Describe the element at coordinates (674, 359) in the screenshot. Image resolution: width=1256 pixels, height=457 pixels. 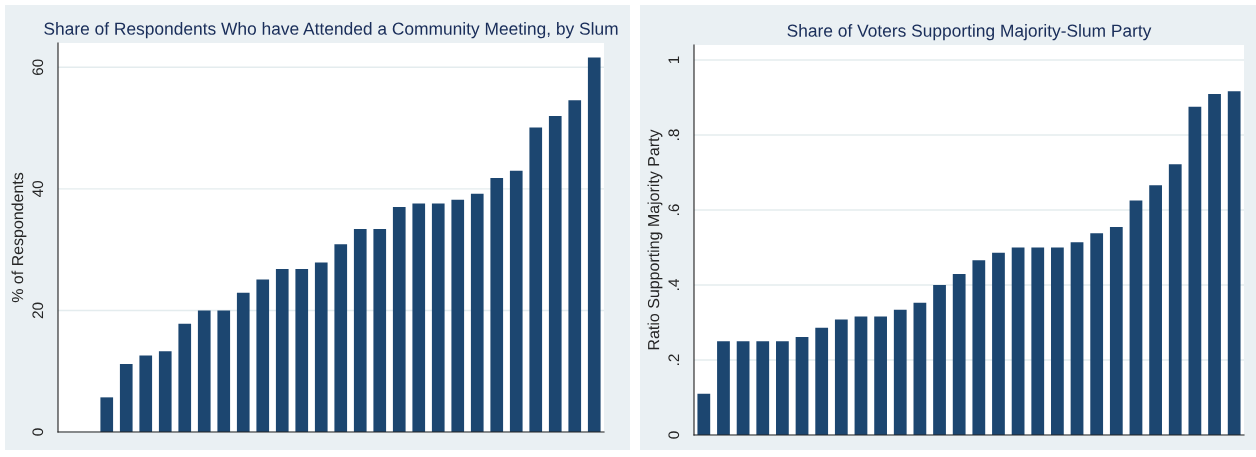
I see `y-tick-label: .2` at that location.